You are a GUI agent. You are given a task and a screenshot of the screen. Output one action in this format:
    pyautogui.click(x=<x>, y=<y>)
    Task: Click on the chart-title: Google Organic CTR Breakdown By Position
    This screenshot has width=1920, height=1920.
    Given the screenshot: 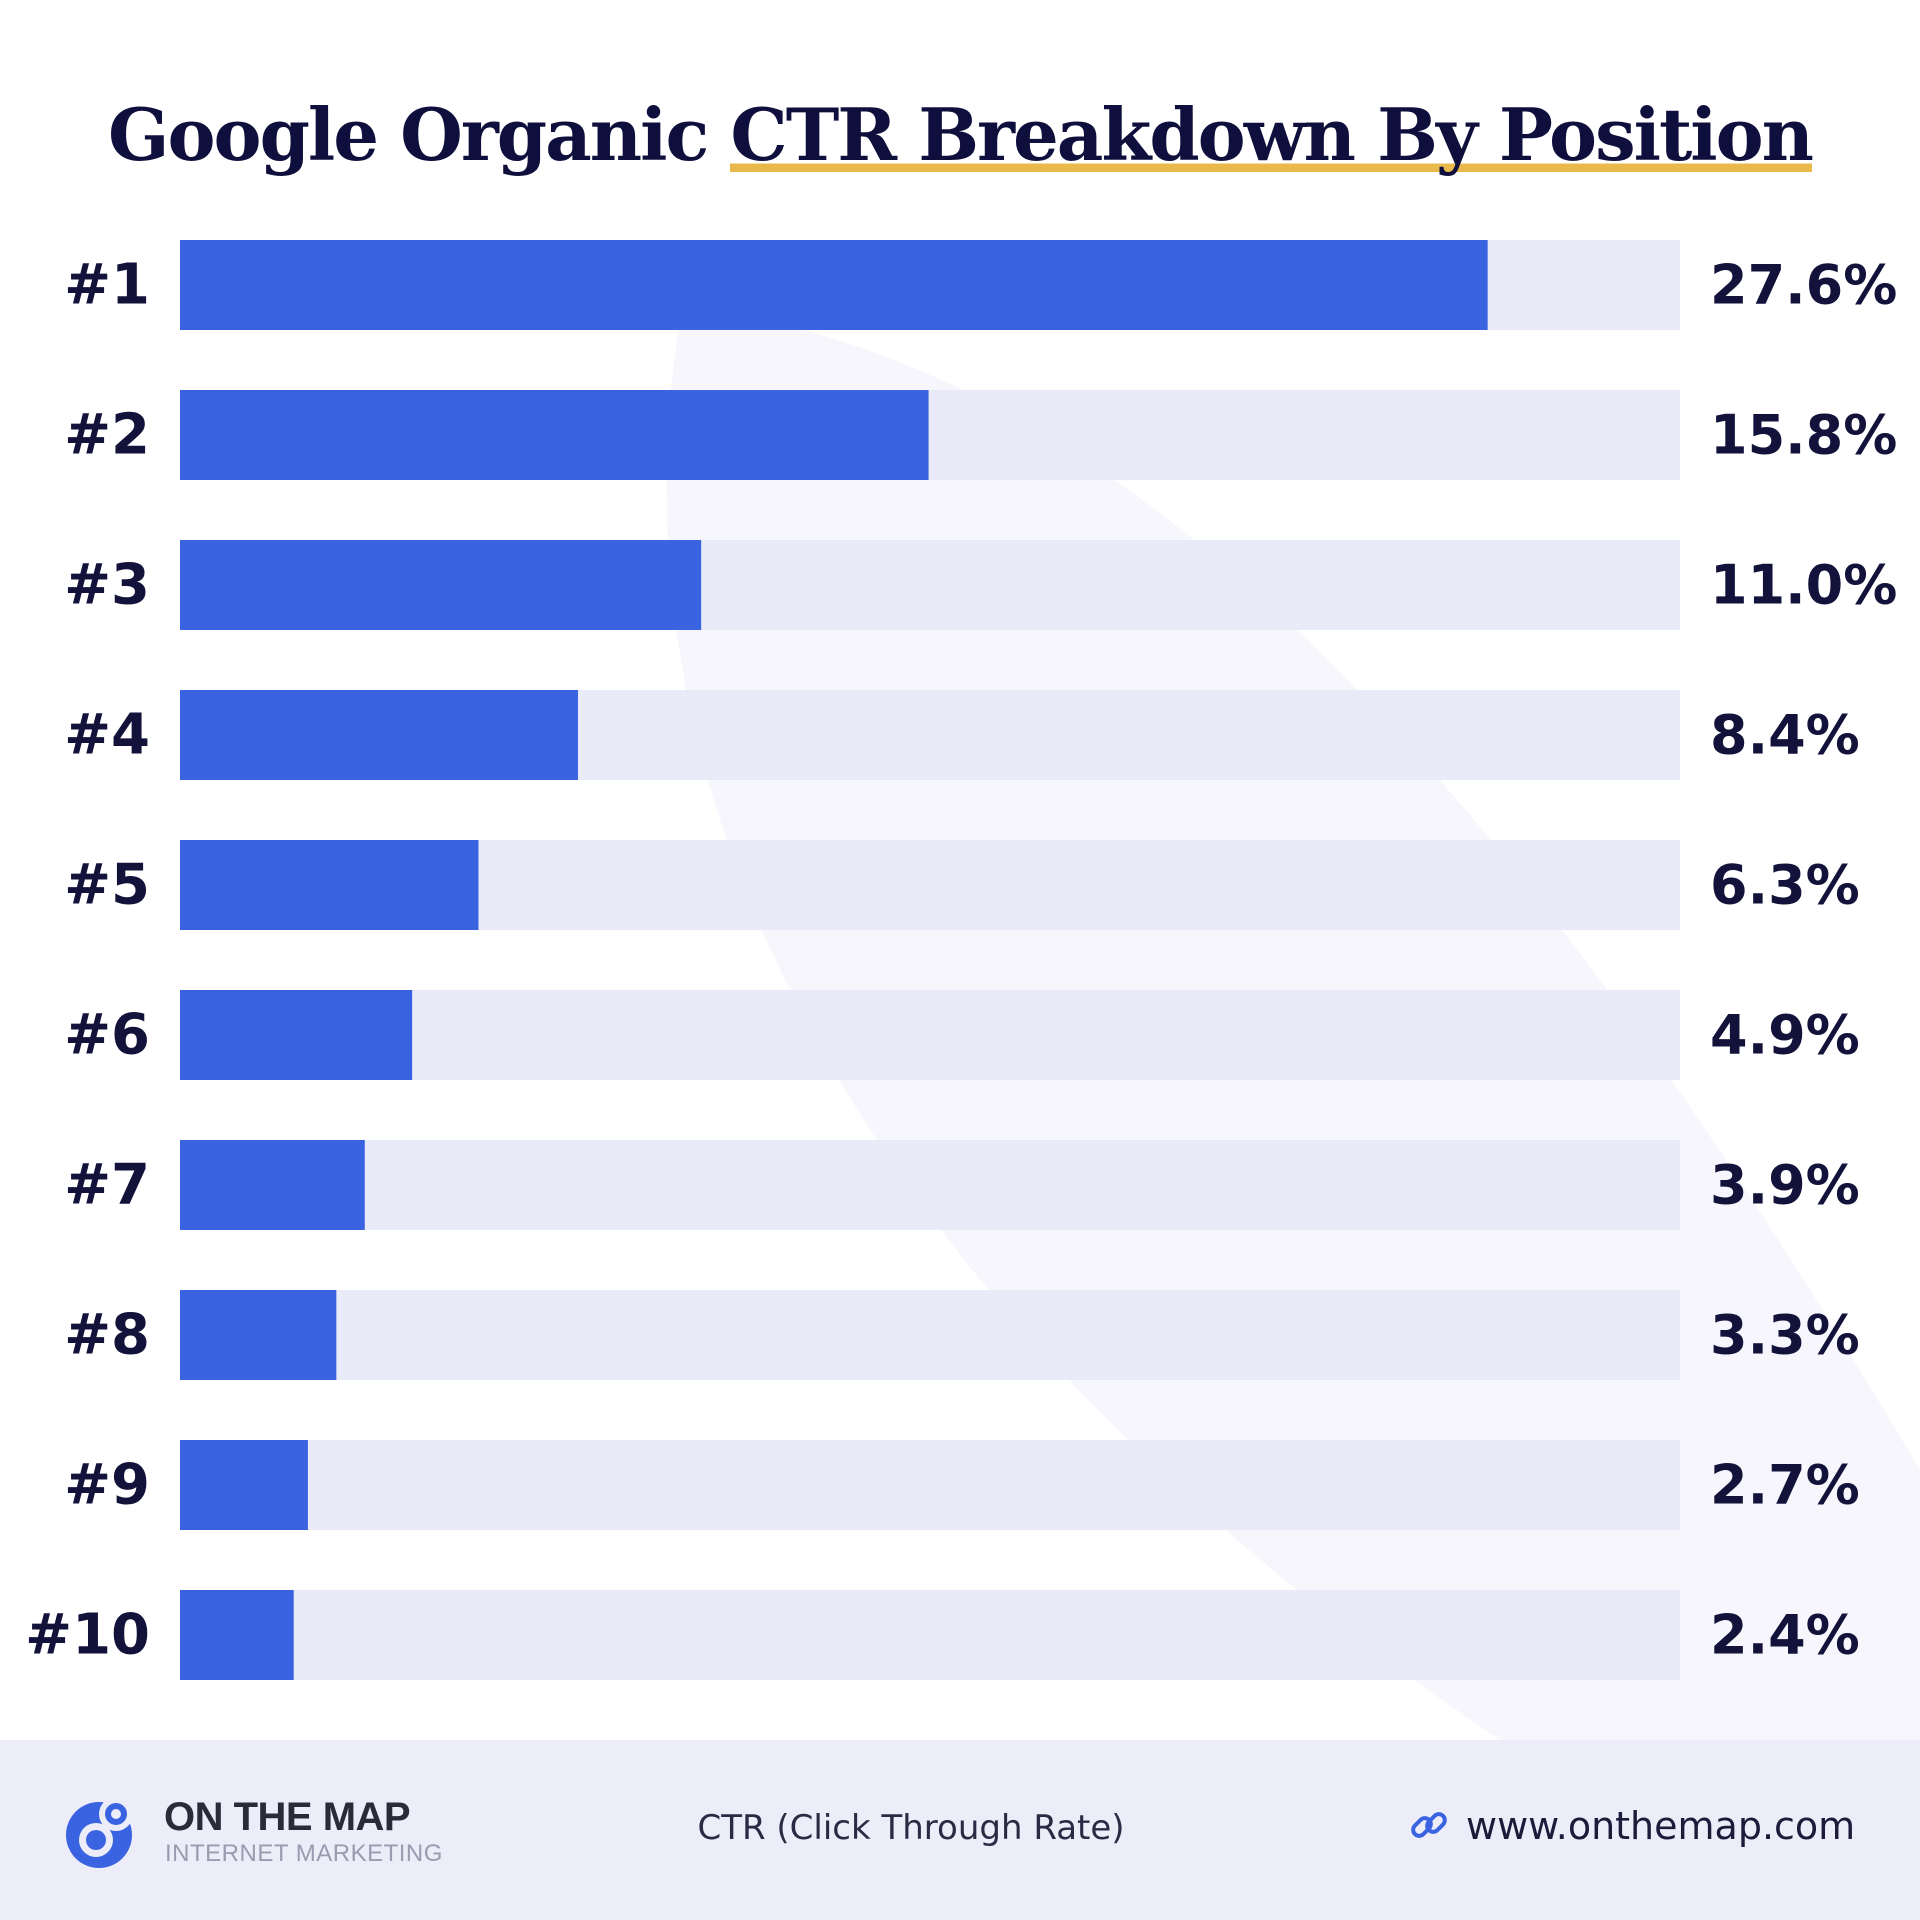 What is the action you would take?
    pyautogui.click(x=960, y=134)
    